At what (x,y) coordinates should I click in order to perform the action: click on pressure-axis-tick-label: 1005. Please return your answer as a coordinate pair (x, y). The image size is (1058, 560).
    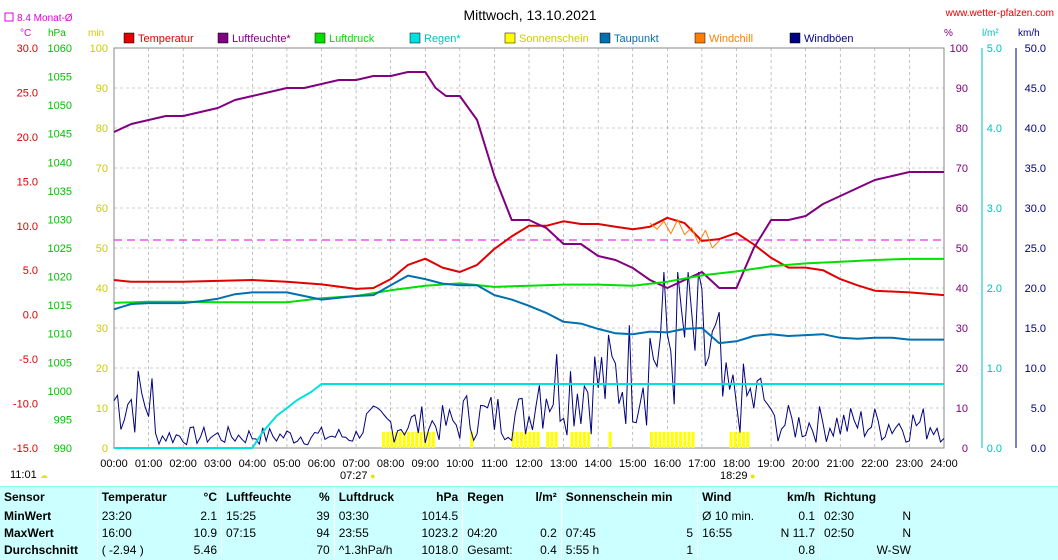
    Looking at the image, I should click on (60, 363).